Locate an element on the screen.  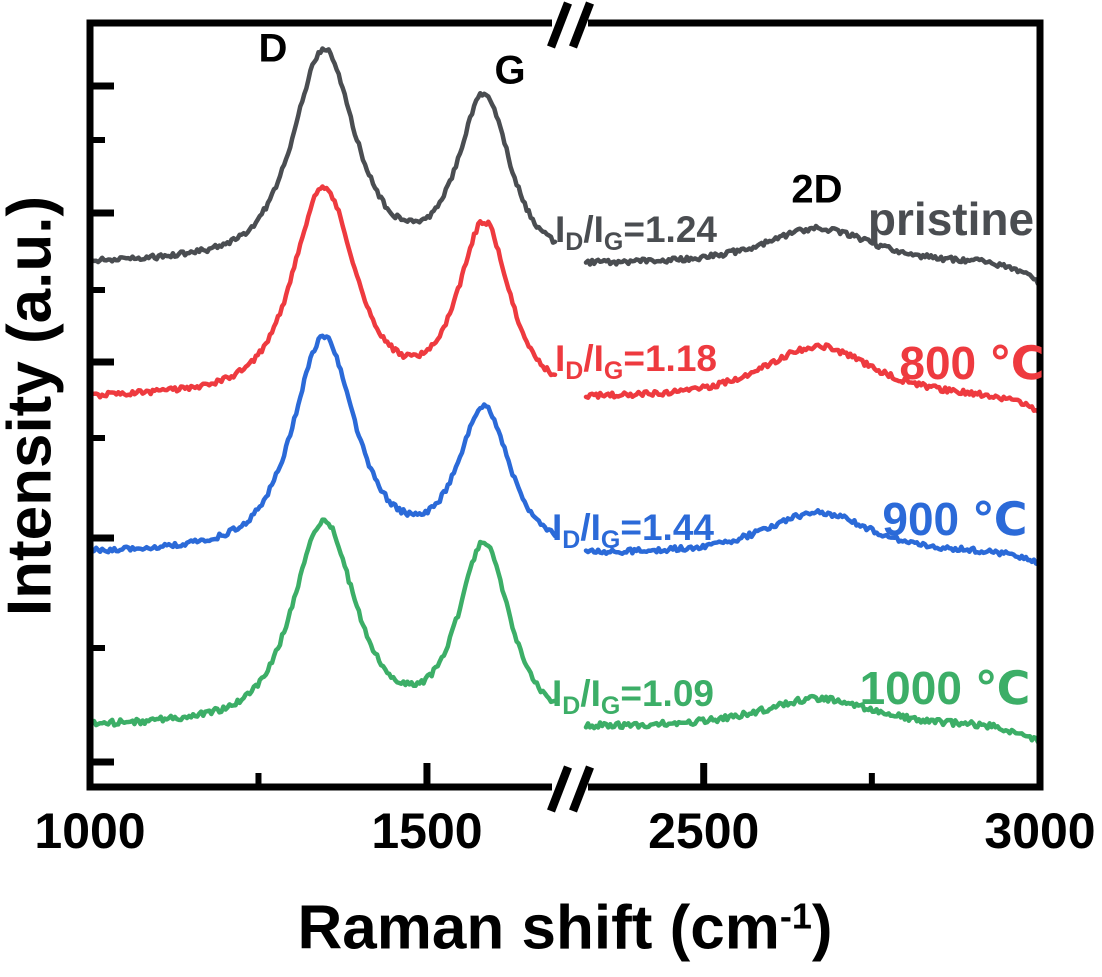
x-tick-label-3000: 3000 is located at coordinates (1040, 831).